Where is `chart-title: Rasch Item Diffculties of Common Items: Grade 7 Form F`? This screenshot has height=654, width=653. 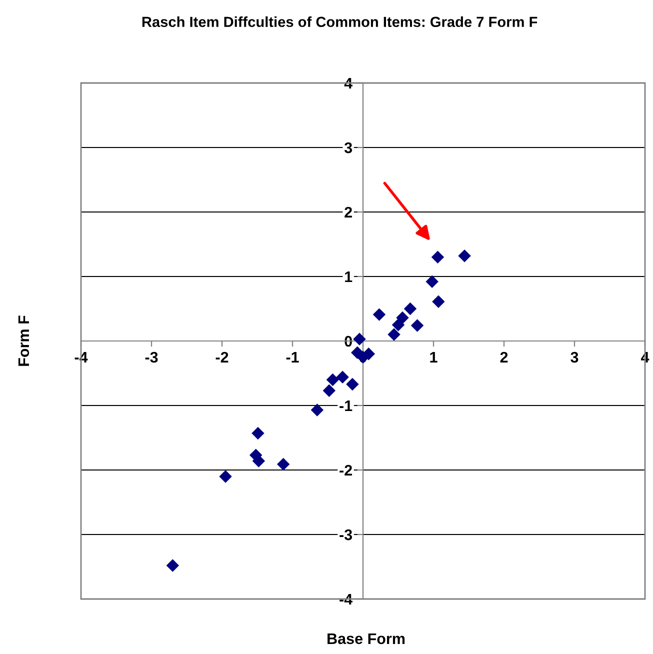
chart-title: Rasch Item Diffculties of Common Items: Grade 7 Form F is located at coordinates (340, 22).